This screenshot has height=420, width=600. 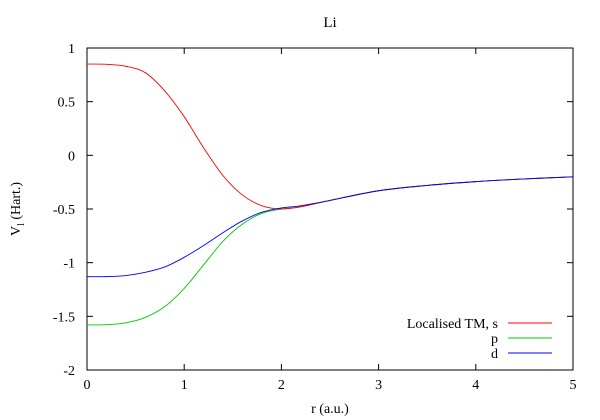 What do you see at coordinates (494, 354) in the screenshot?
I see `legend-label: d` at bounding box center [494, 354].